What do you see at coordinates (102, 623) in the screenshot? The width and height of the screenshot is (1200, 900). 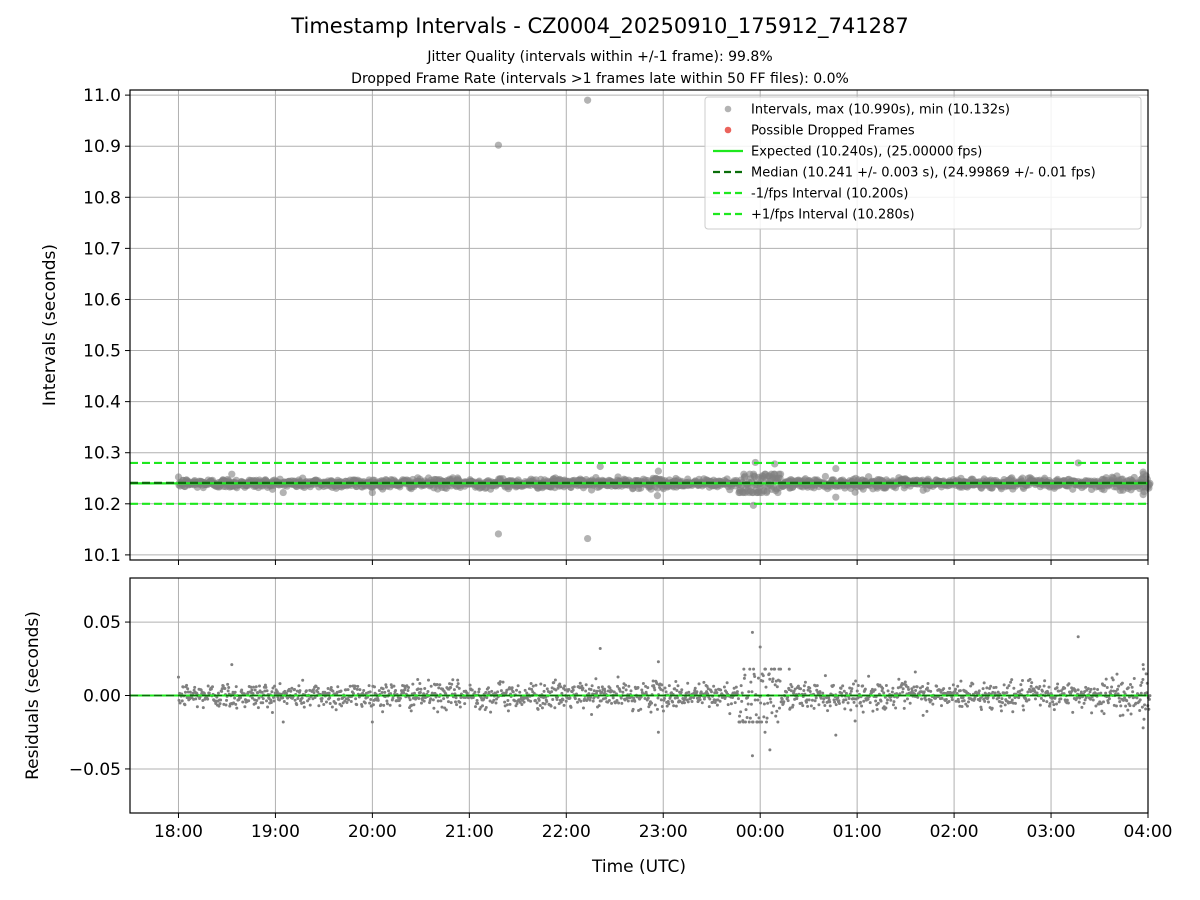 I see `bottom-y-tick-label: 0.05` at bounding box center [102, 623].